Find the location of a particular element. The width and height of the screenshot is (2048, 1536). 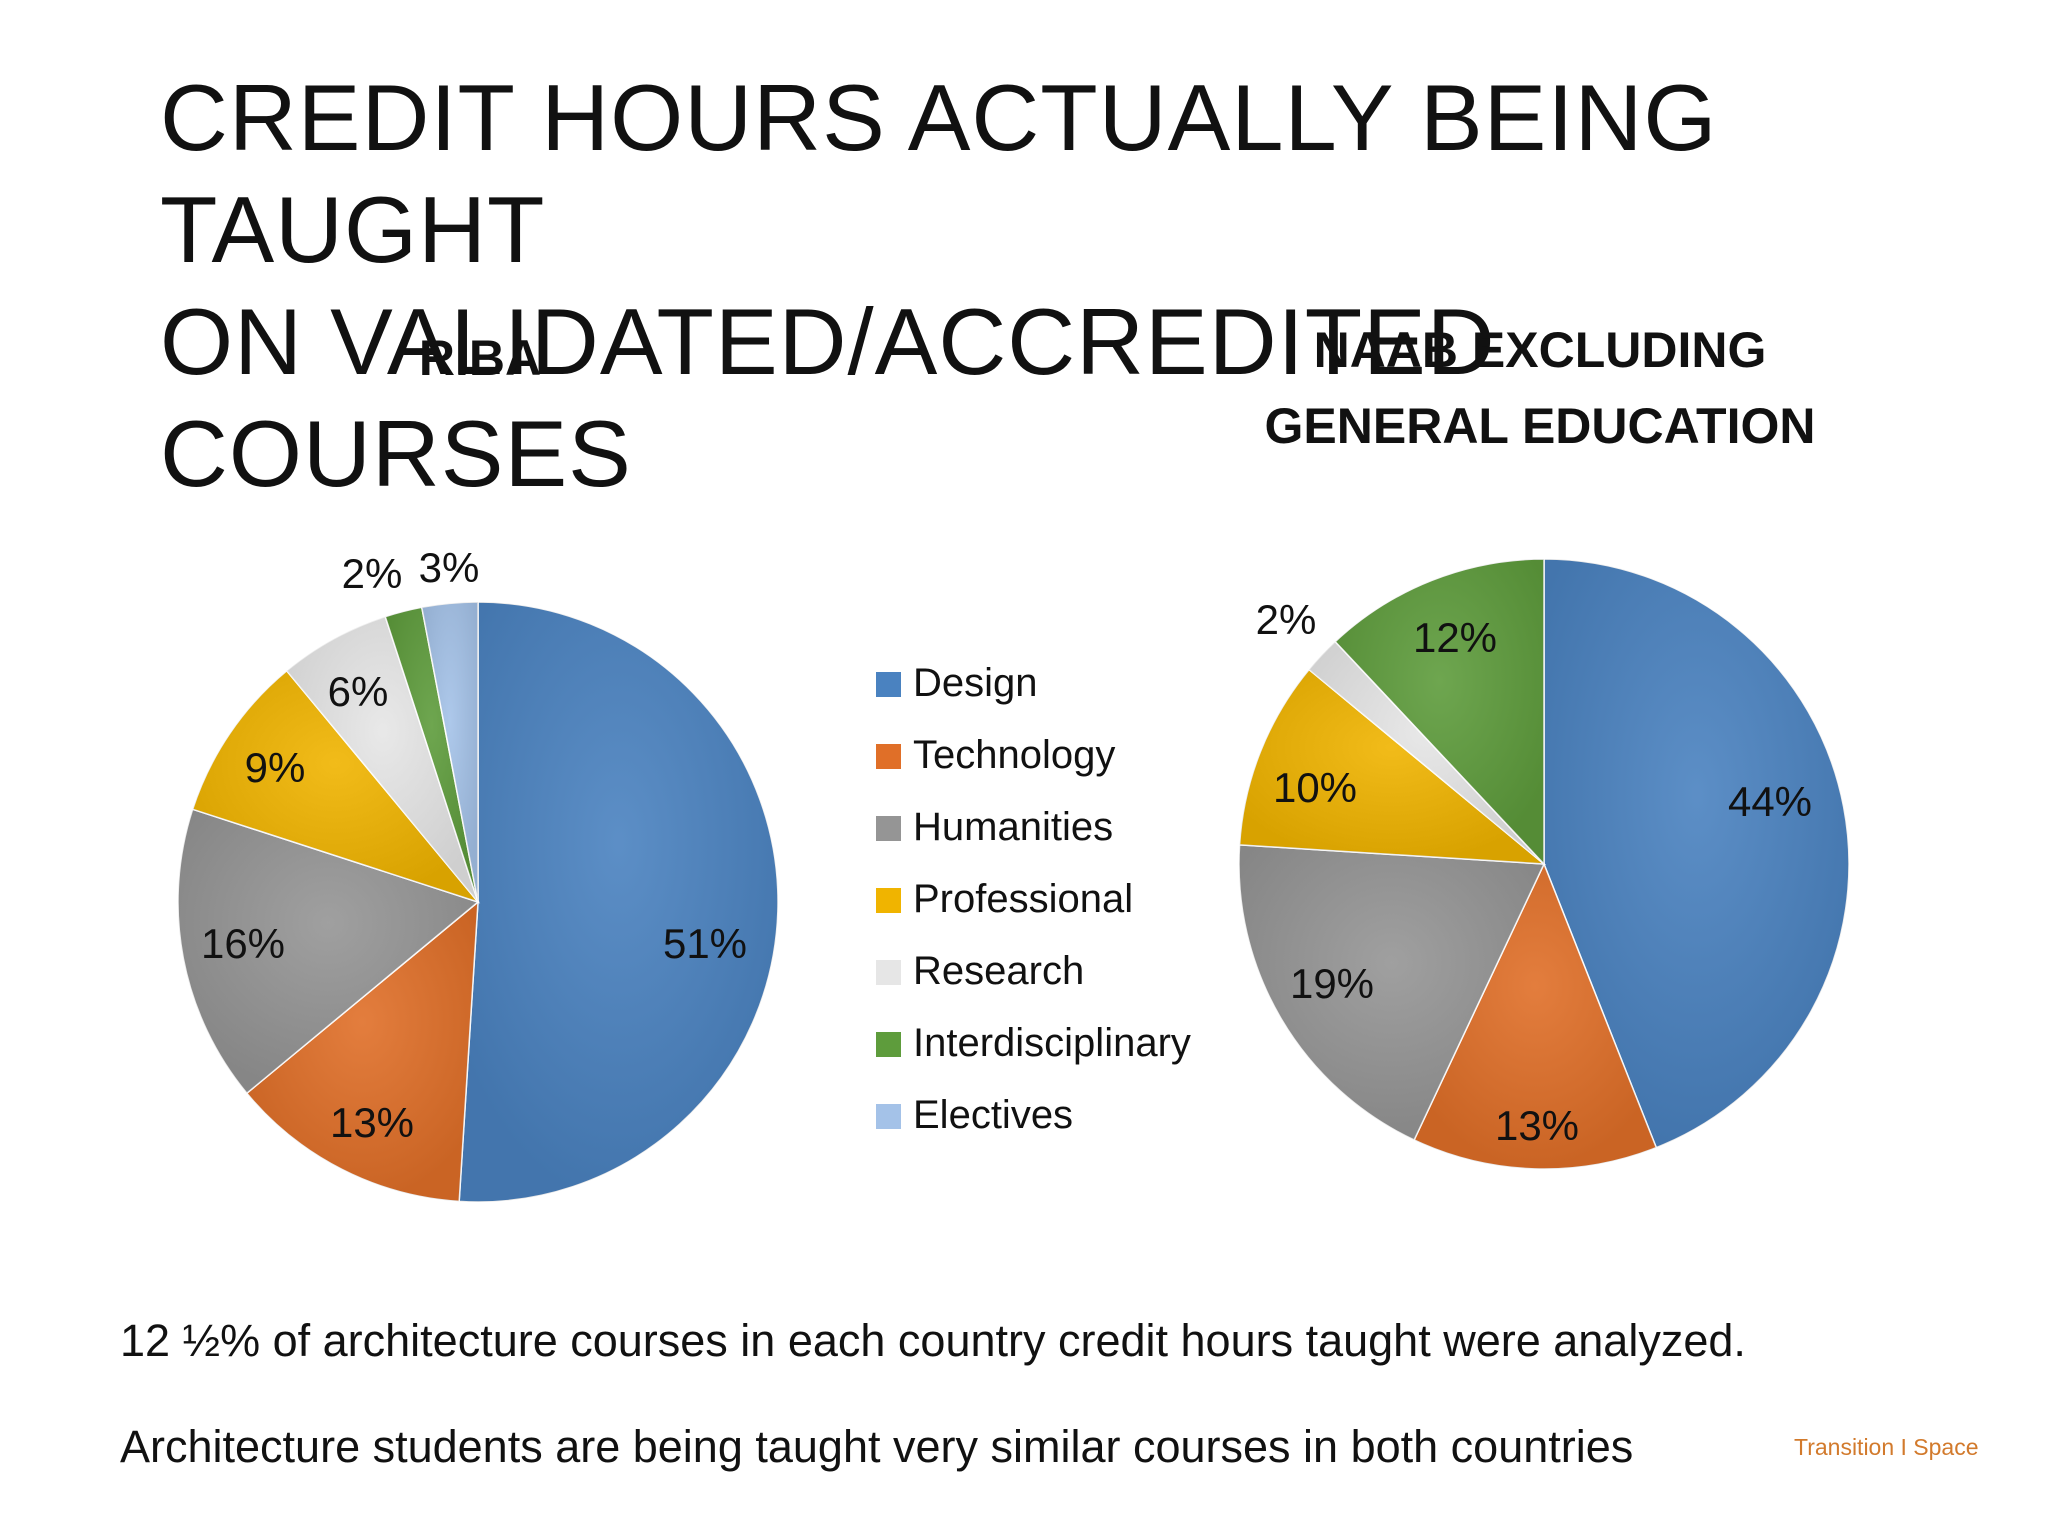

legend-swatch-humanities is located at coordinates (888, 828).